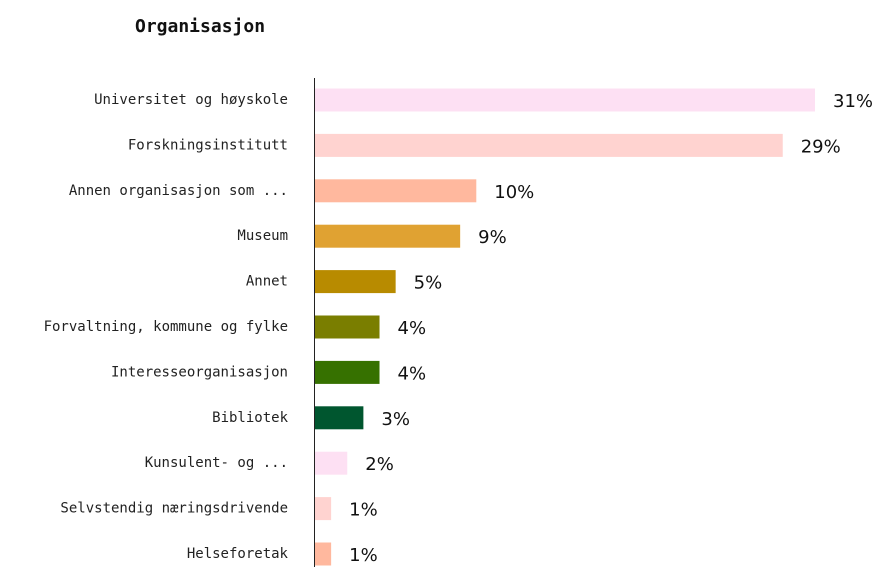 The height and width of the screenshot is (567, 874). What do you see at coordinates (208, 145) in the screenshot?
I see `category-label: Forskningsinstitutt` at bounding box center [208, 145].